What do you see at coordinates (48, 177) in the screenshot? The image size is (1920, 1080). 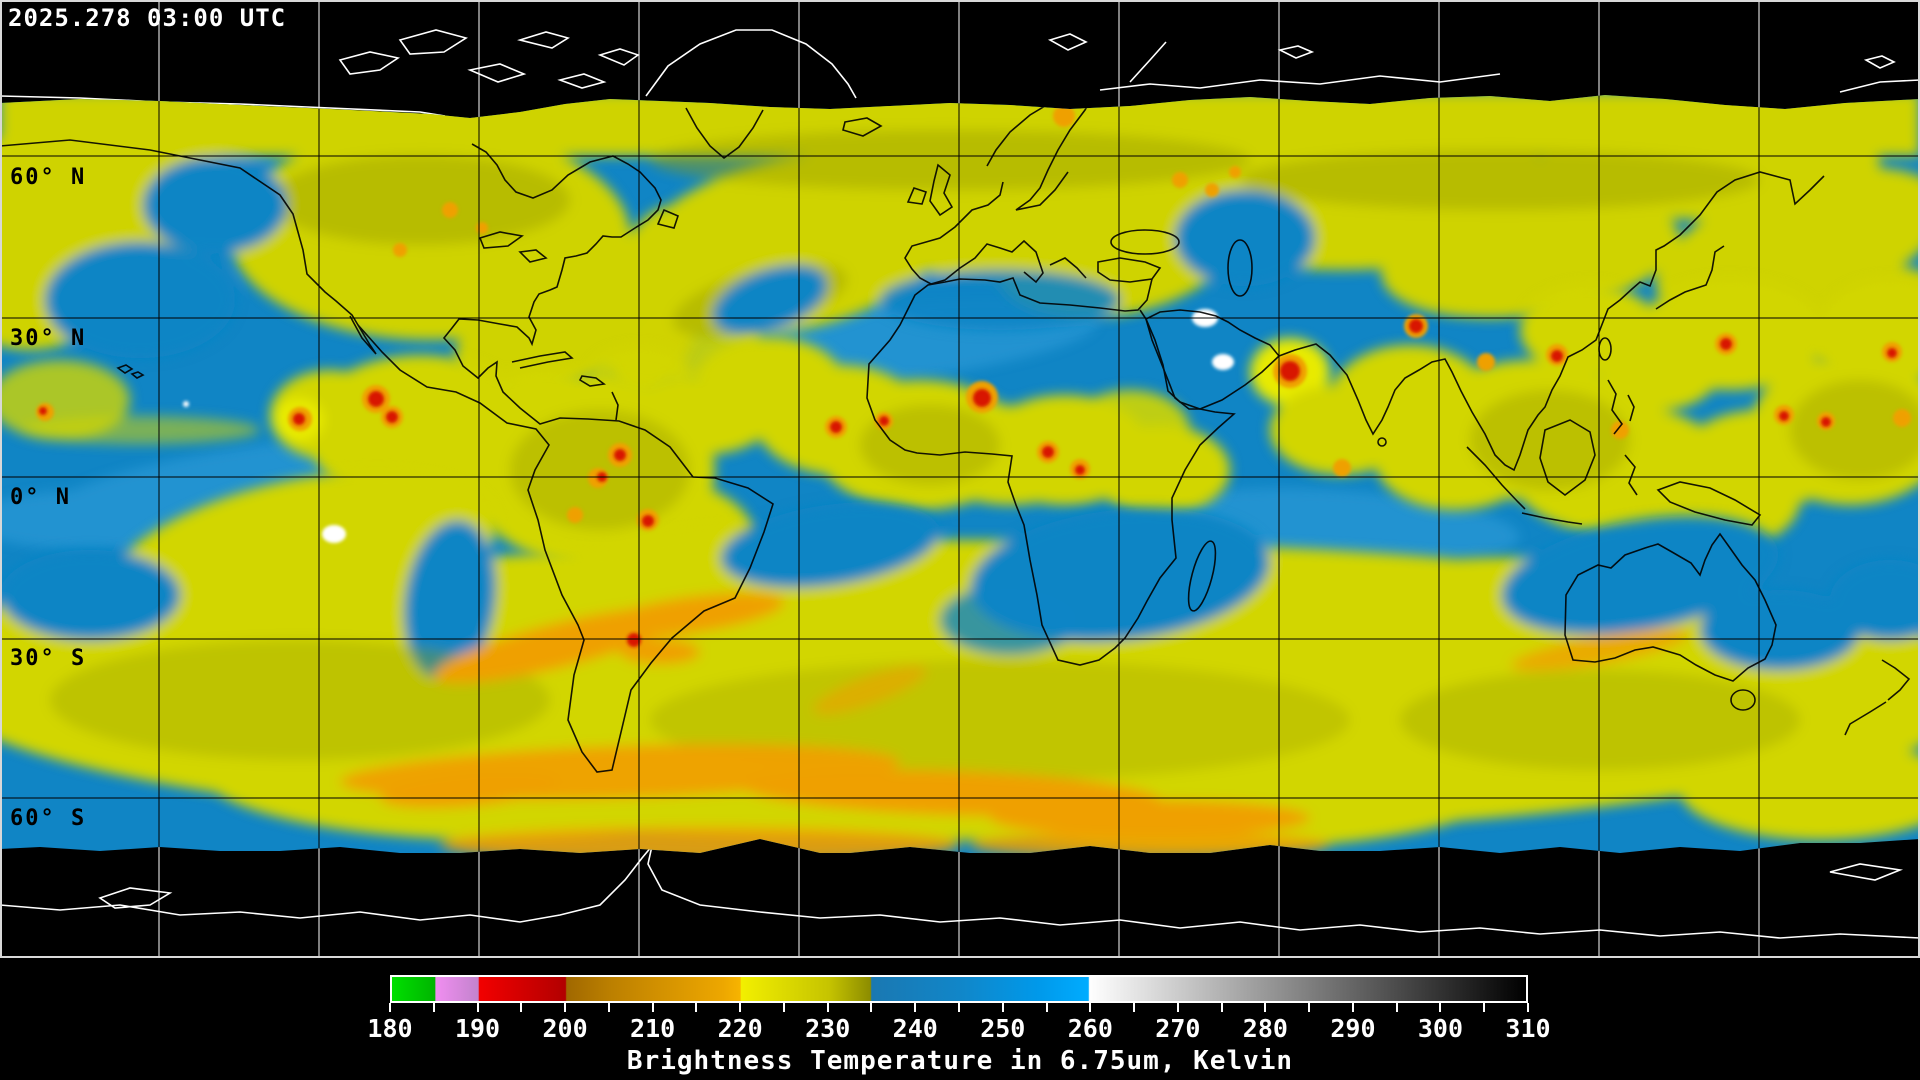 I see `lat-label-60n: 60° N` at bounding box center [48, 177].